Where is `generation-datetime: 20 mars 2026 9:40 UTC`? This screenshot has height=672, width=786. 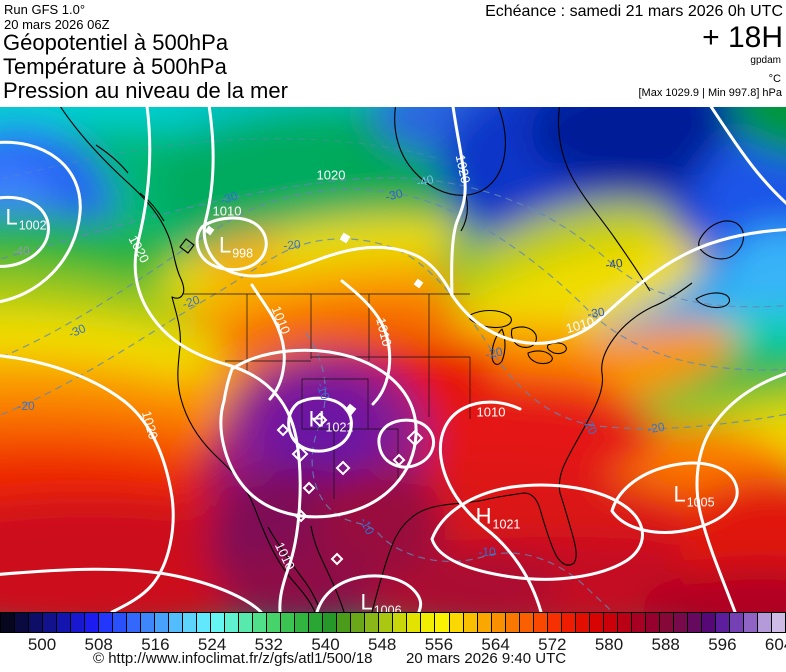 generation-datetime: 20 mars 2026 9:40 UTC is located at coordinates (486, 658).